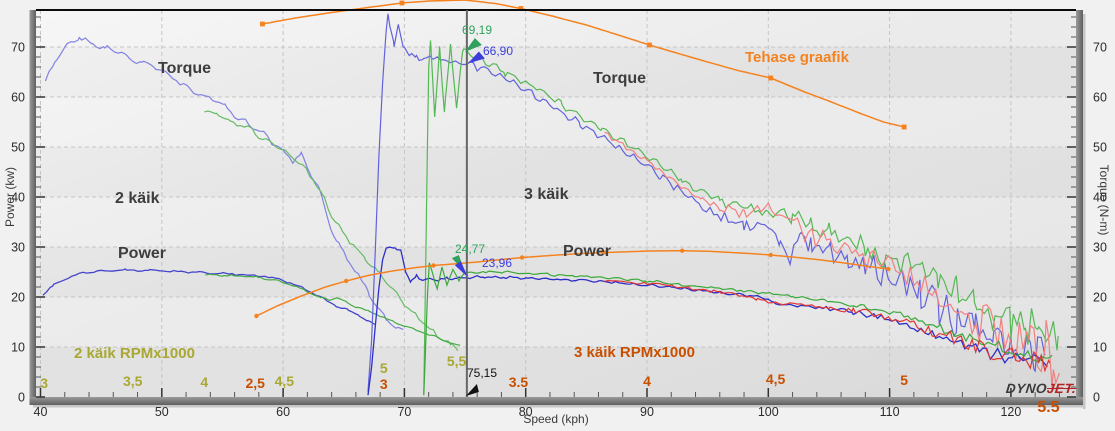  I want to click on rpm-tick-2gear: 5, so click(383, 368).